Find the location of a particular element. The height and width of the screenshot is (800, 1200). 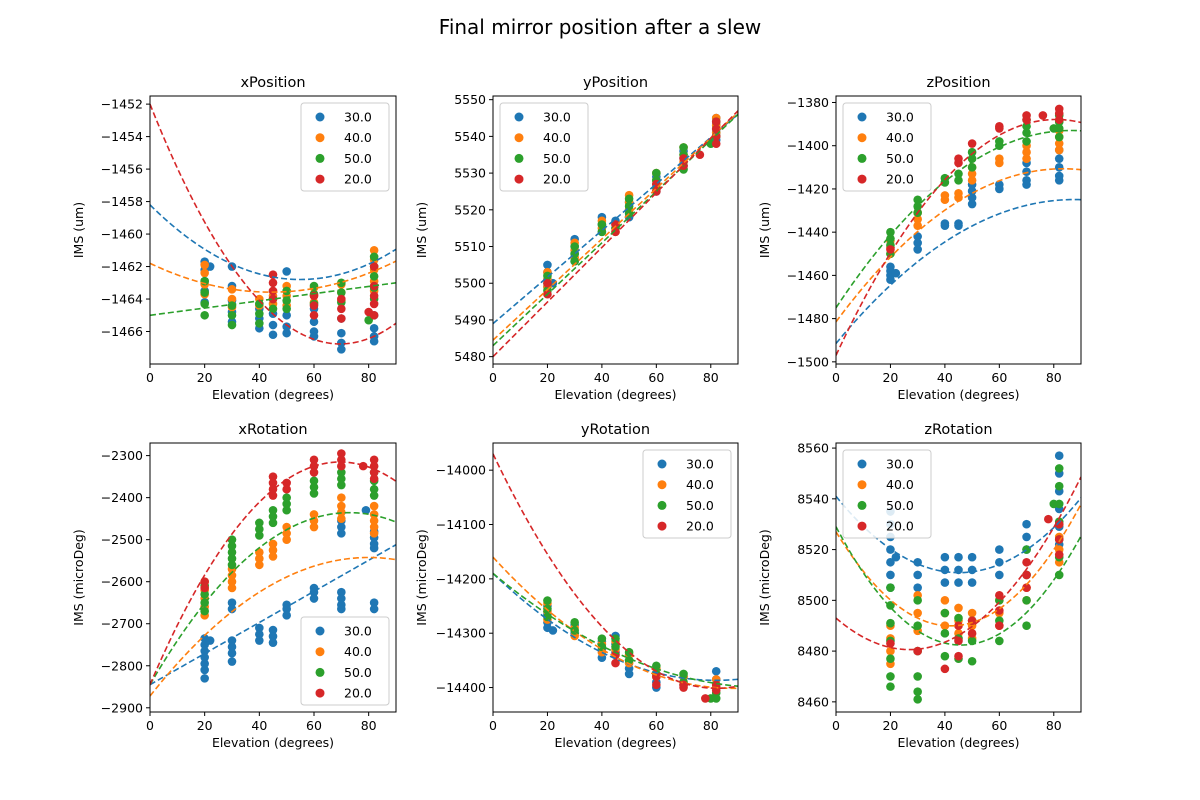

point-30.0-23 is located at coordinates (1026, 524).